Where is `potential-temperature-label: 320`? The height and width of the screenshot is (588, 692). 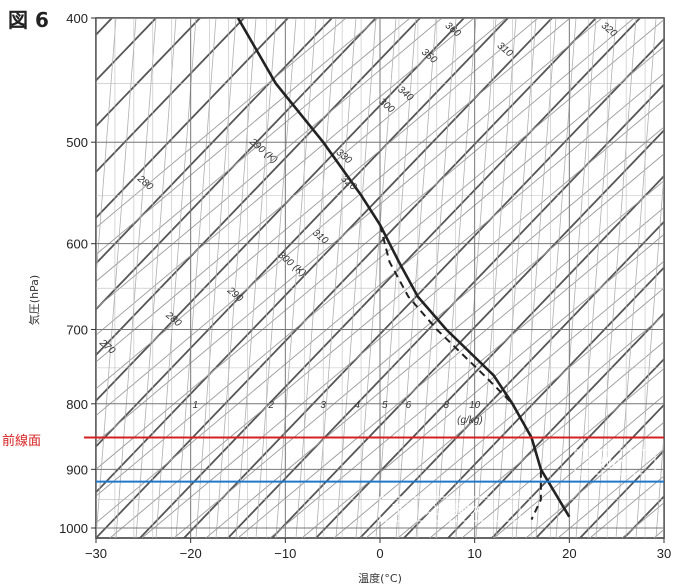
potential-temperature-label: 320 is located at coordinates (609, 29).